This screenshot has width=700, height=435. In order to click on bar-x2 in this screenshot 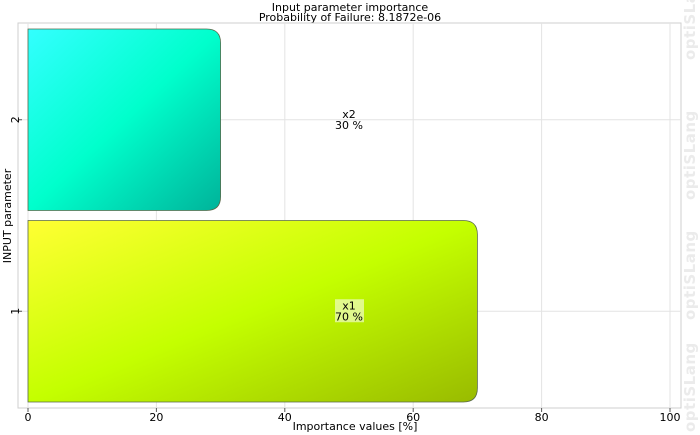, I will do `click(124, 119)`.